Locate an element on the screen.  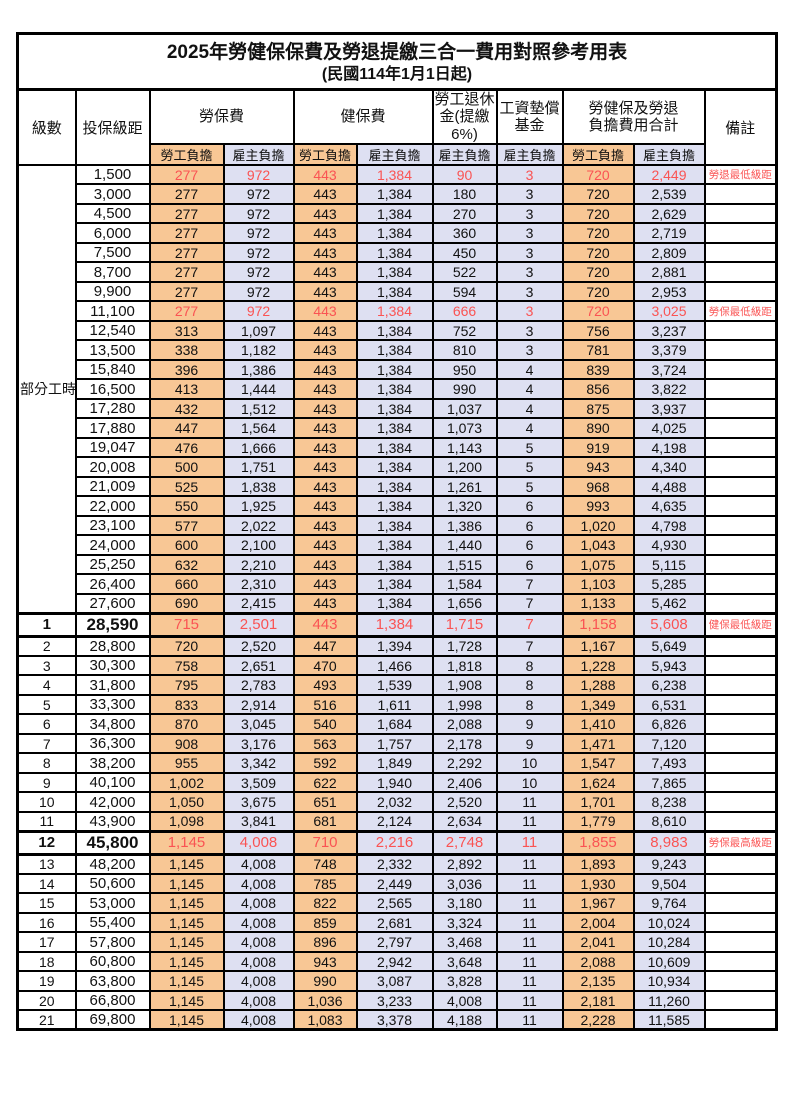
labor-employer-cell: 1,838 is located at coordinates (258, 486).